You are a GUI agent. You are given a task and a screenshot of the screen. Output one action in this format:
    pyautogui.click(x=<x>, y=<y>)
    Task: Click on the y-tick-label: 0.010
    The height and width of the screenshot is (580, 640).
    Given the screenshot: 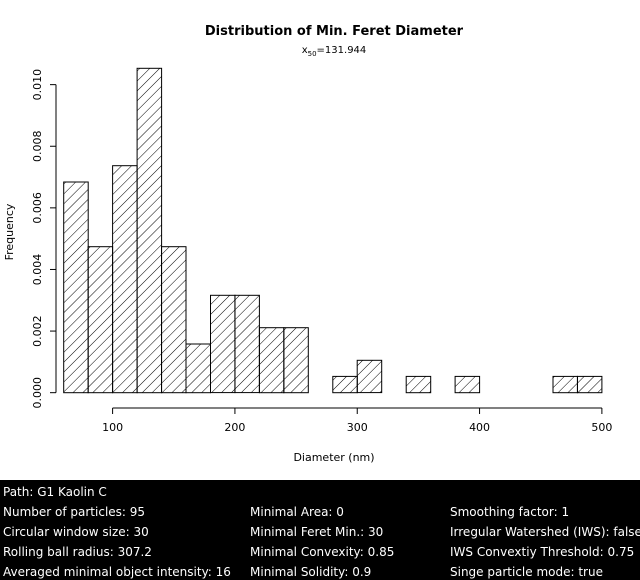 What is the action you would take?
    pyautogui.click(x=37, y=85)
    